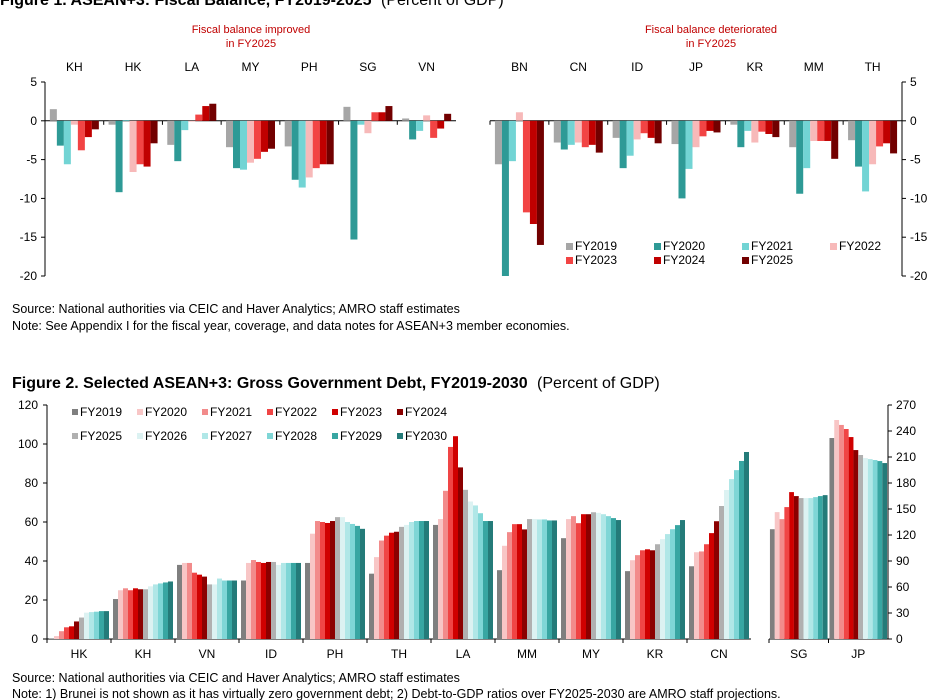 The width and height of the screenshot is (942, 700). What do you see at coordinates (323, 142) in the screenshot?
I see `bar-ph-fy2024` at bounding box center [323, 142].